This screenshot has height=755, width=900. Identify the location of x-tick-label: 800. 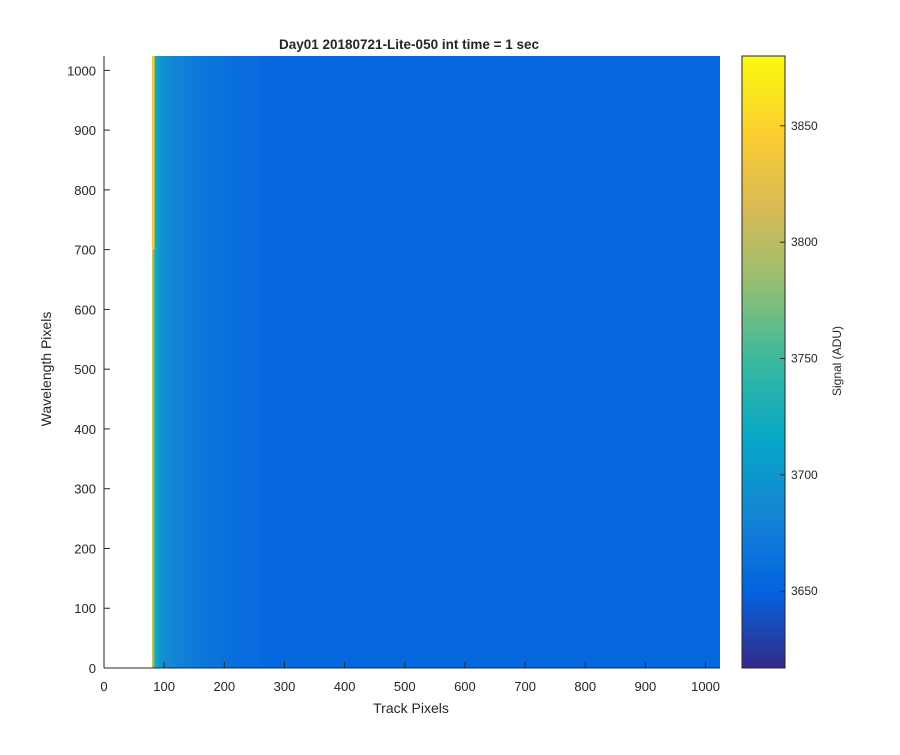
(585, 686).